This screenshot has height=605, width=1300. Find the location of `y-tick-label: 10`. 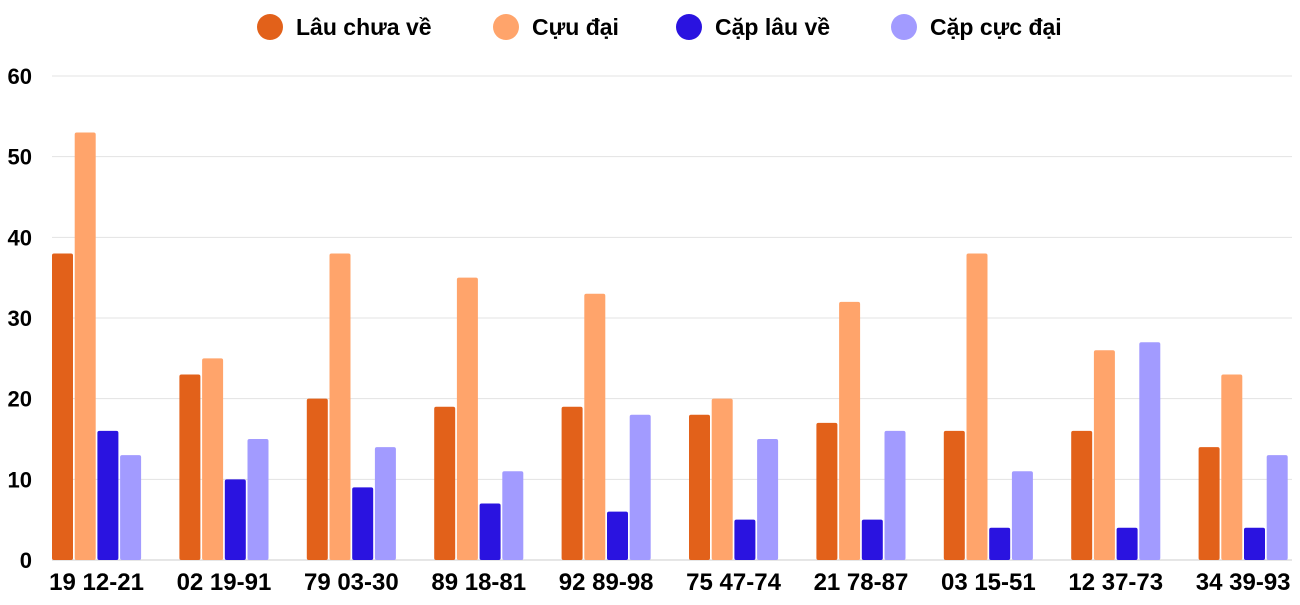

y-tick-label: 10 is located at coordinates (20, 479).